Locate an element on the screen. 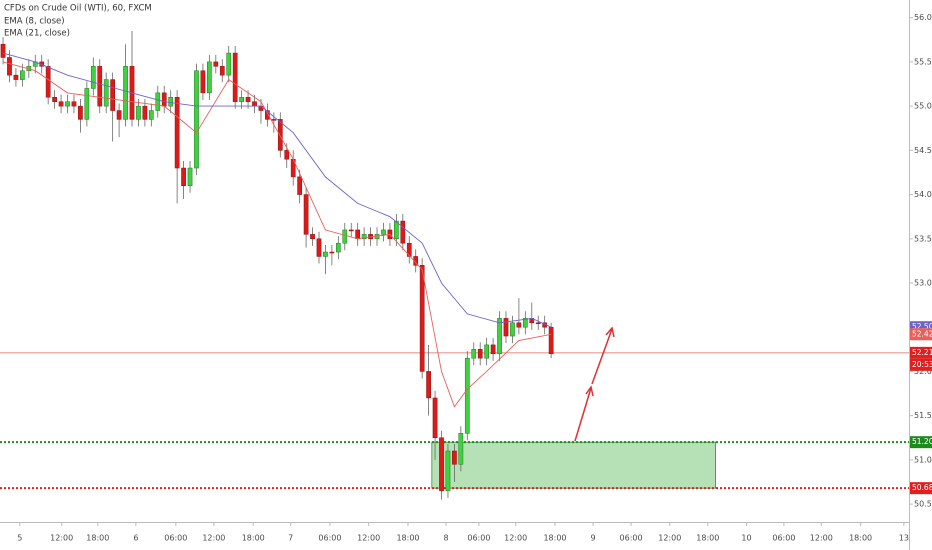 Image resolution: width=932 pixels, height=550 pixels. demand-zone is located at coordinates (573, 465).